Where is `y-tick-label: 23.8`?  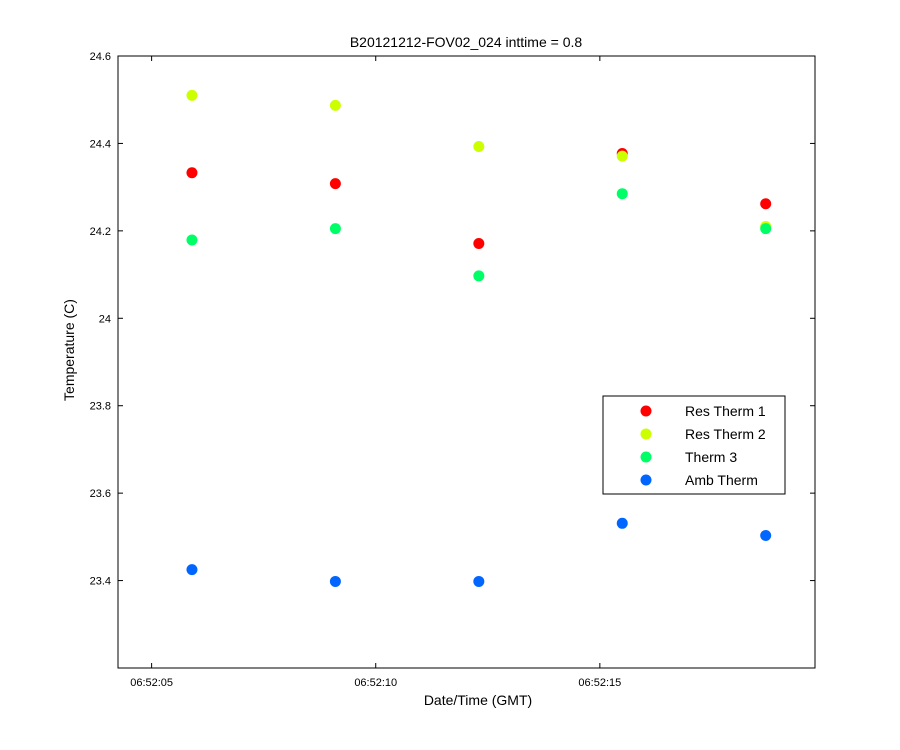 y-tick-label: 23.8 is located at coordinates (100, 407).